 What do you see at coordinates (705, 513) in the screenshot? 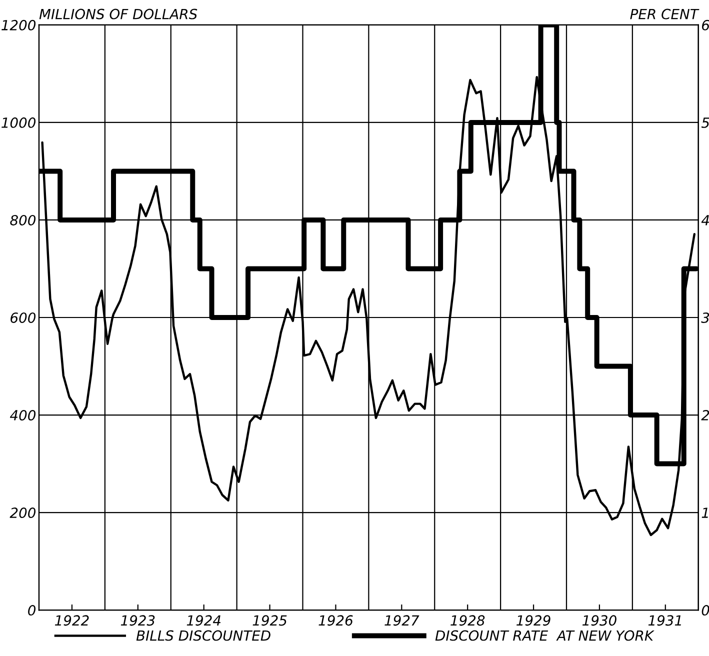
I see `y2-tick-label: 1` at bounding box center [705, 513].